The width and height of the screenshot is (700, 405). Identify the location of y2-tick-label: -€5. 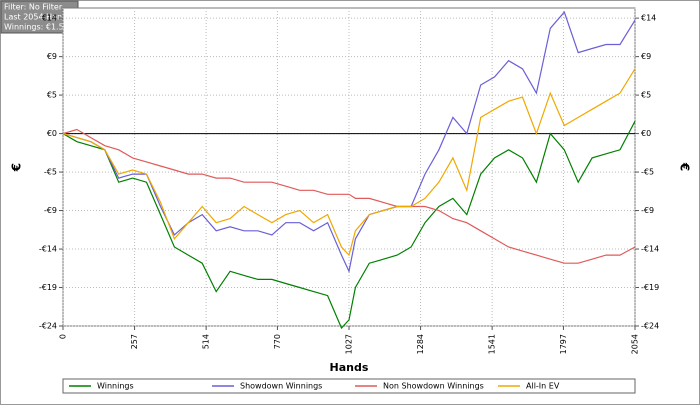
(647, 172).